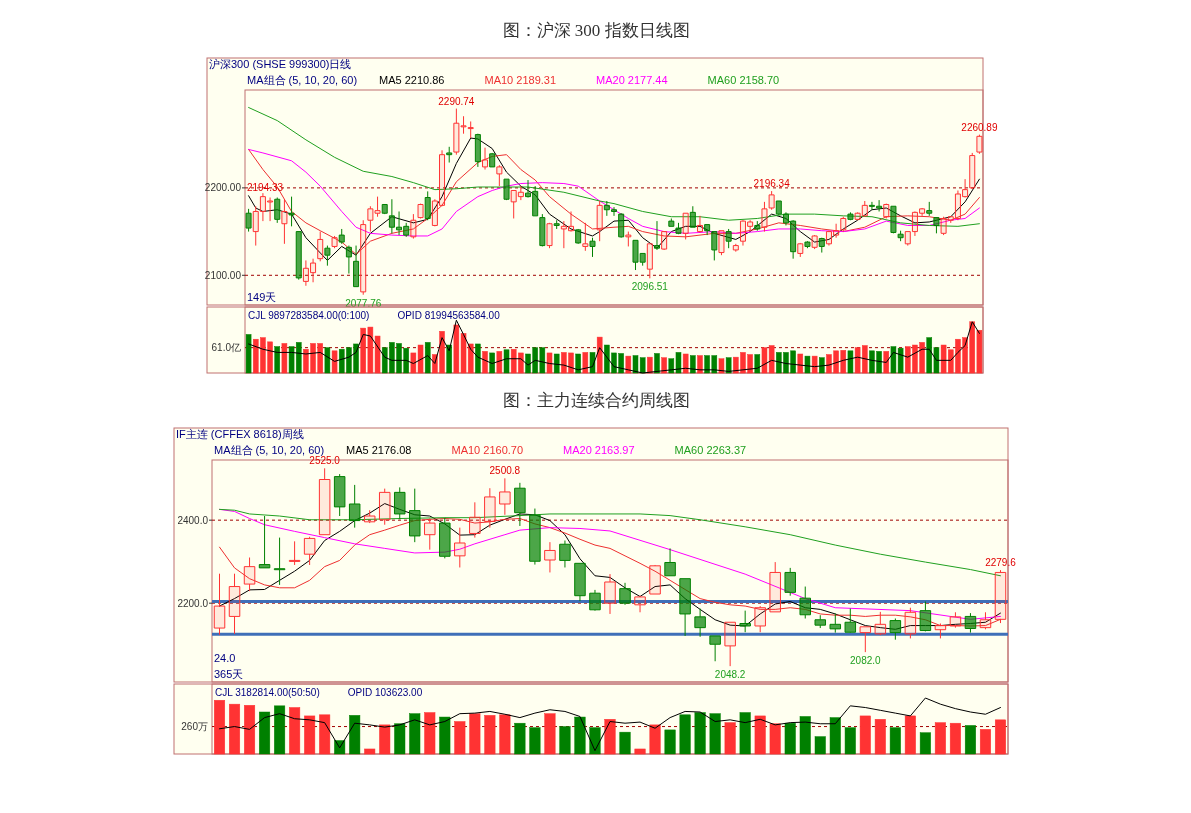 This screenshot has width=1191, height=813. What do you see at coordinates (596, 30) in the screenshot?
I see `chart-title: 图：沪深 300 指数日线图` at bounding box center [596, 30].